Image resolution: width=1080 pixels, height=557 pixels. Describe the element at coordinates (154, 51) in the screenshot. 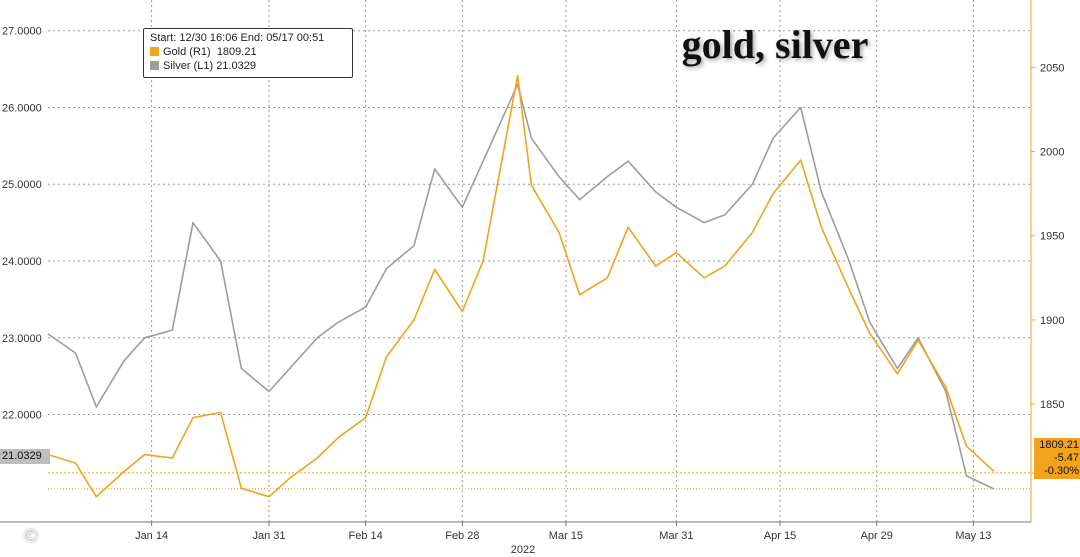

I see `gold-swatch` at that location.